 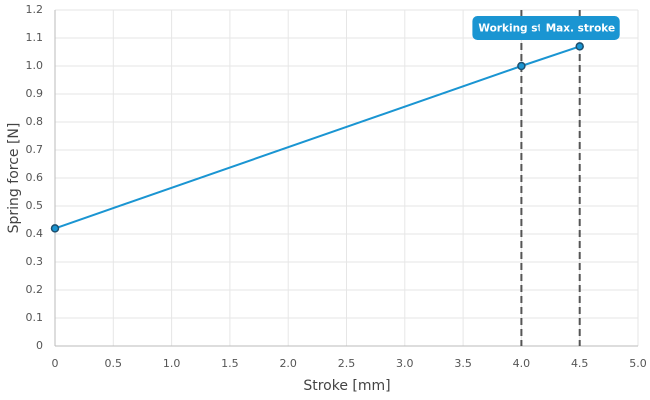 I want to click on y-tick-label: 0.1, so click(x=35, y=317).